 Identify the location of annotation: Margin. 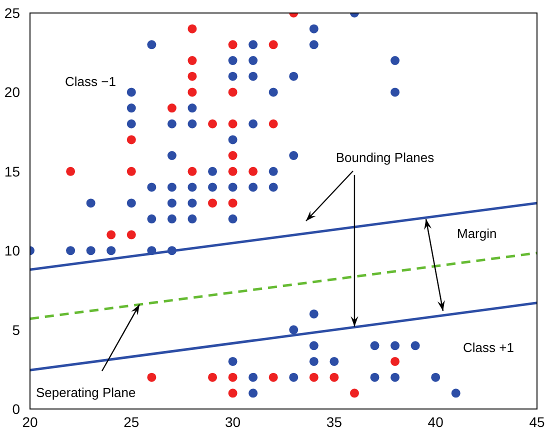
(477, 233).